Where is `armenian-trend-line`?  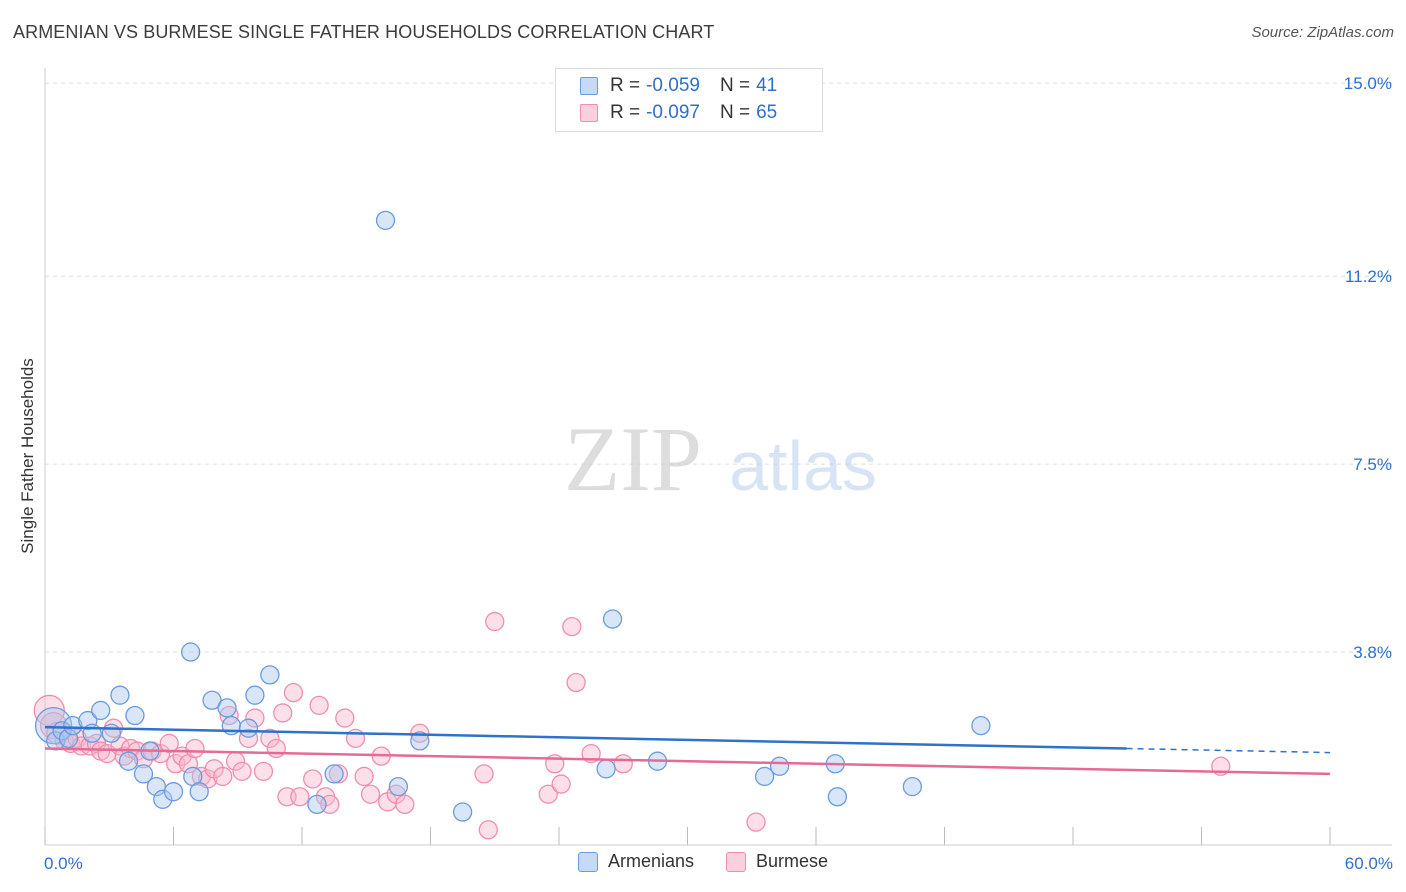
armenian-trend-line is located at coordinates (585, 737).